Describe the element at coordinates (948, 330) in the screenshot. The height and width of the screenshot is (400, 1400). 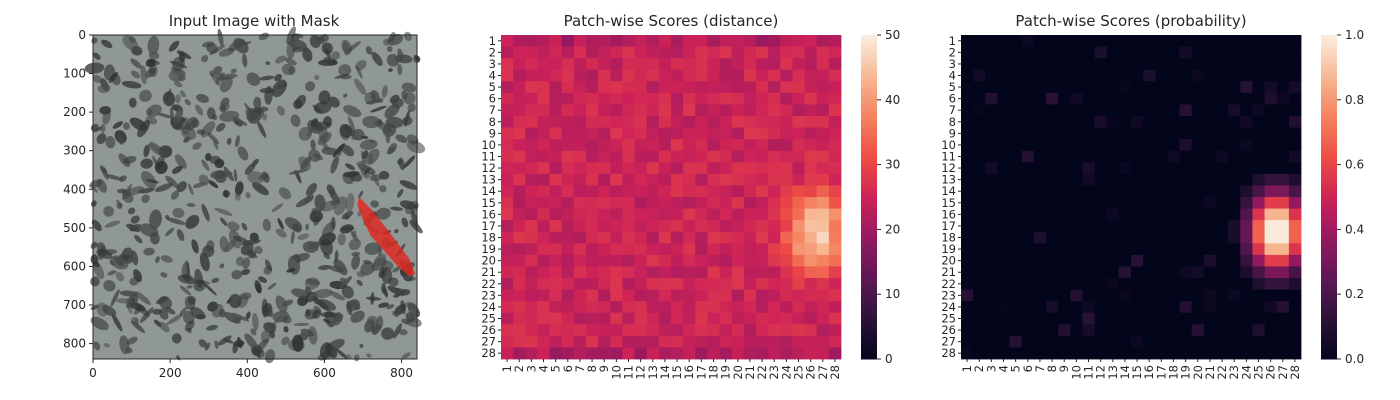
I see `row-label: 26` at that location.